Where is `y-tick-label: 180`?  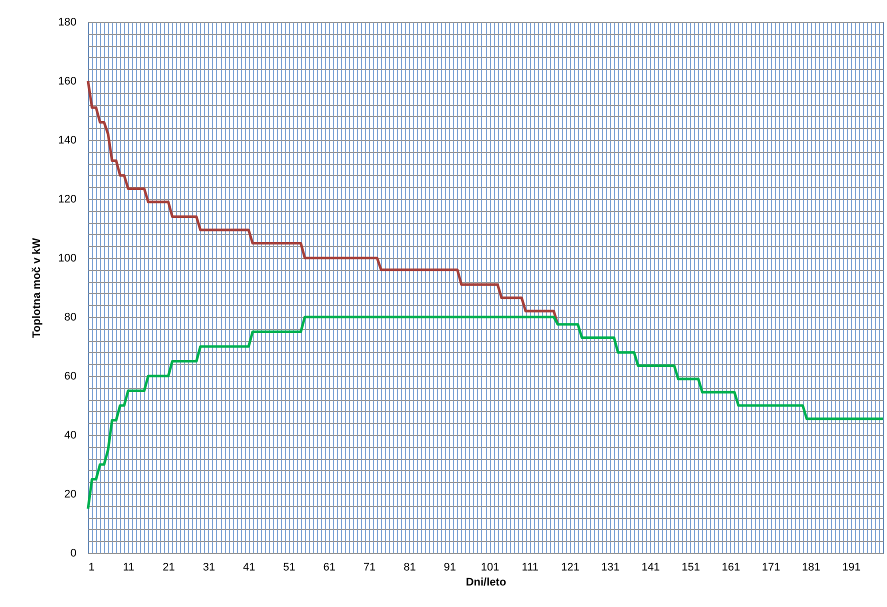 y-tick-label: 180 is located at coordinates (67, 22).